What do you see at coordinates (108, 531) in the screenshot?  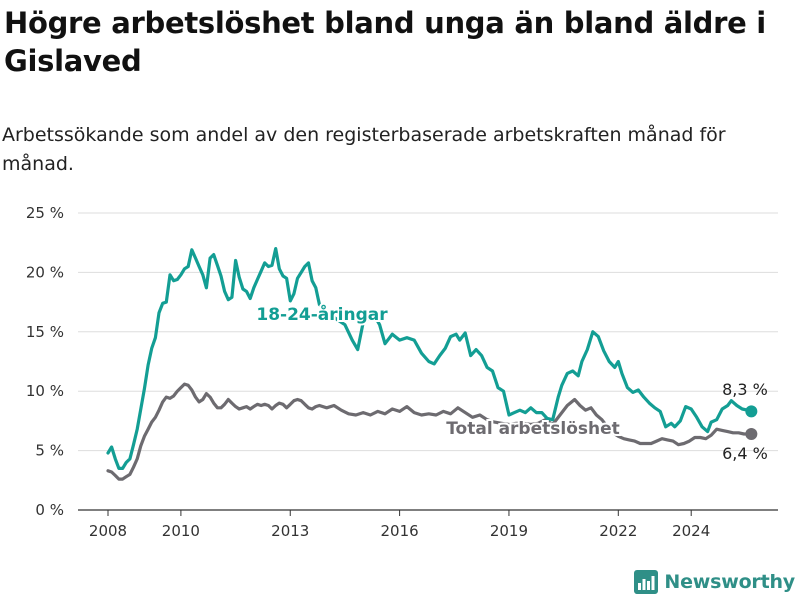 I see `x-tick-label: 2008` at bounding box center [108, 531].